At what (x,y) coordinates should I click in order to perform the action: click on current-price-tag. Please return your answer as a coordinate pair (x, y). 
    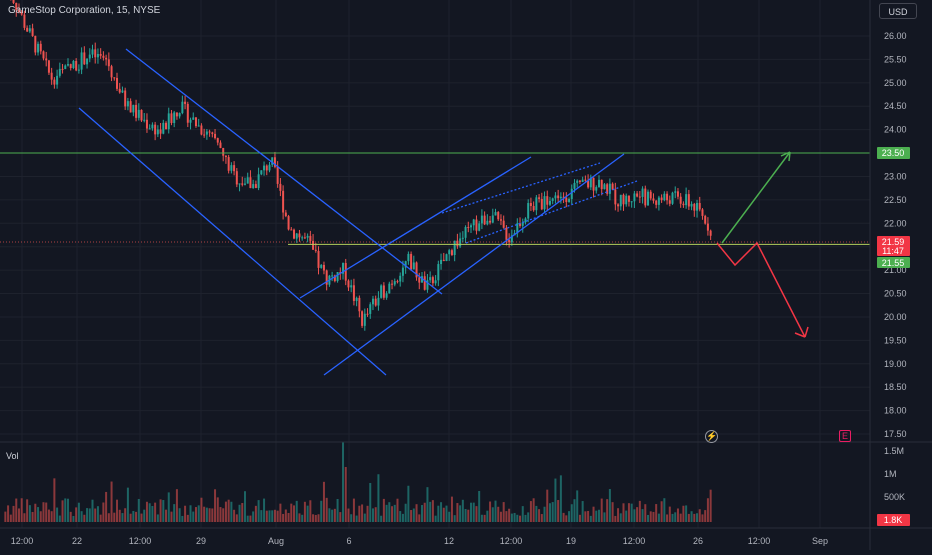
    Looking at the image, I should click on (893, 246).